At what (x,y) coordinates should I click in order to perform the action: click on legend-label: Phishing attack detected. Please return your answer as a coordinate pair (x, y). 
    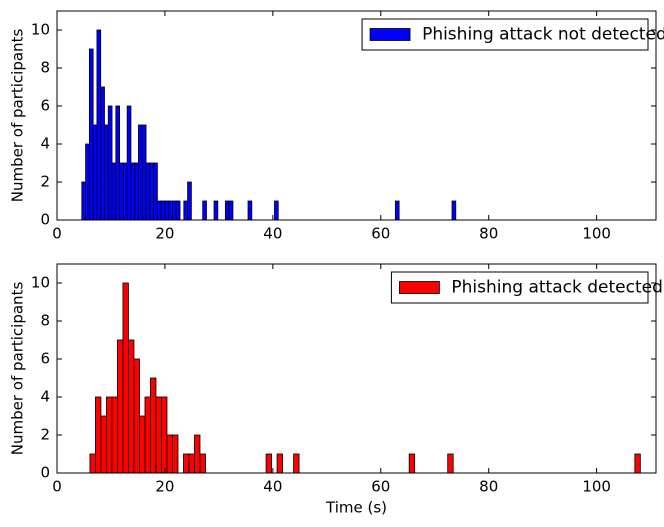
    Looking at the image, I should click on (556, 288).